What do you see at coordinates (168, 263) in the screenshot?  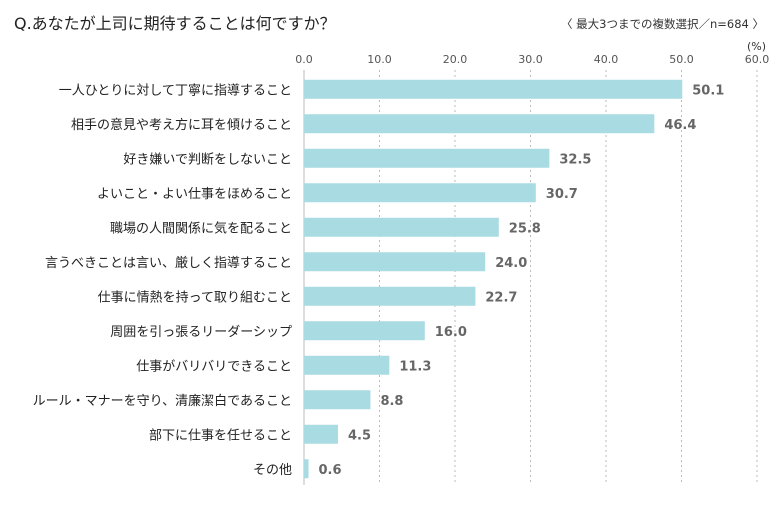 I see `category-label: 言うべきことは言い、厳しく指導すること` at bounding box center [168, 263].